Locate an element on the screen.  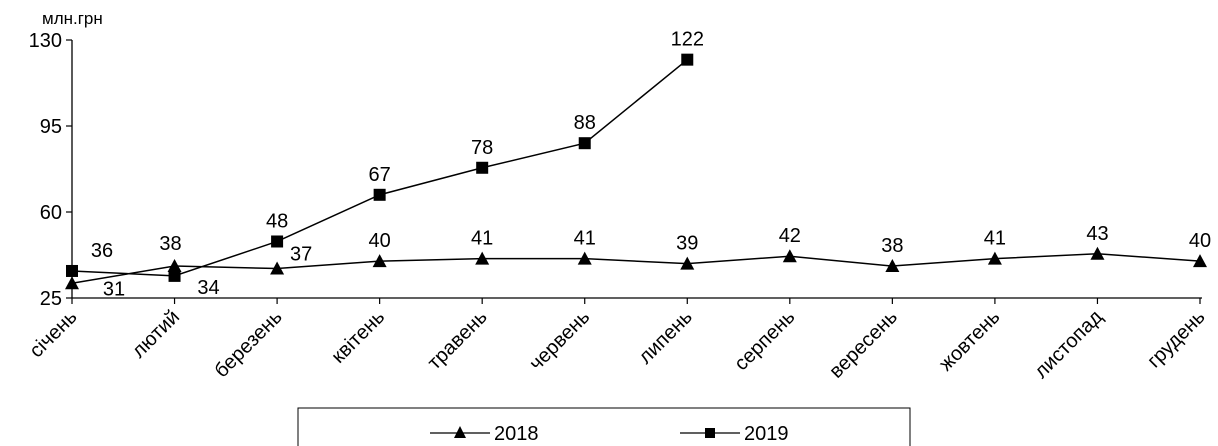
legend-box is located at coordinates (604, 426).